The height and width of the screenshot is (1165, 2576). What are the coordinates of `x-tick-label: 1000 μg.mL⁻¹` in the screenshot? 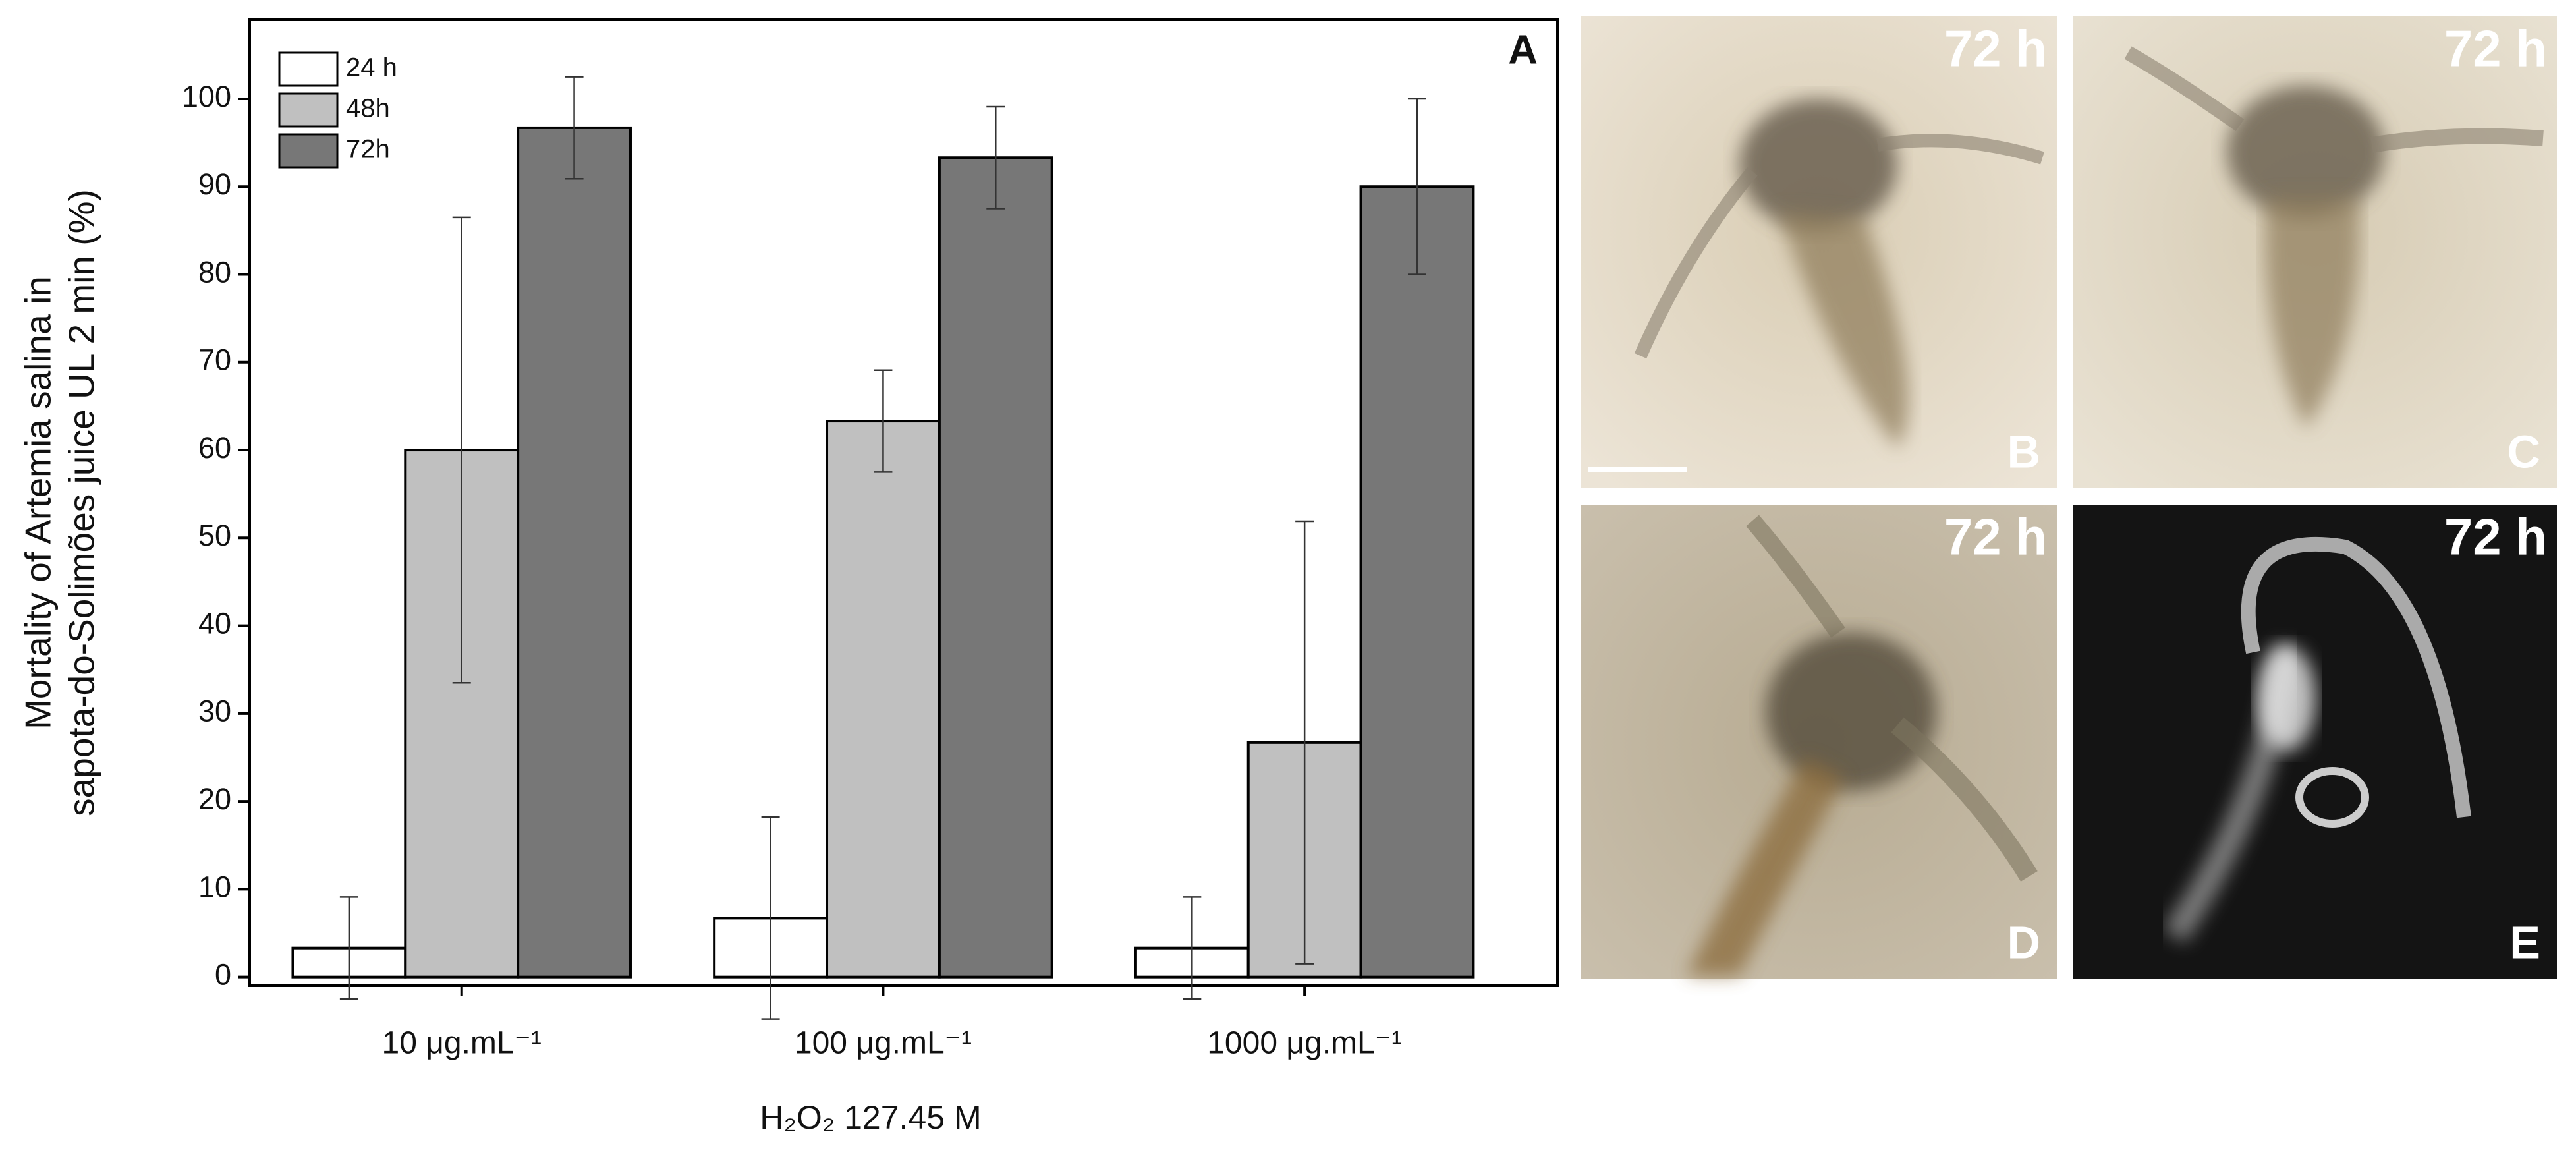 It's located at (1304, 1043).